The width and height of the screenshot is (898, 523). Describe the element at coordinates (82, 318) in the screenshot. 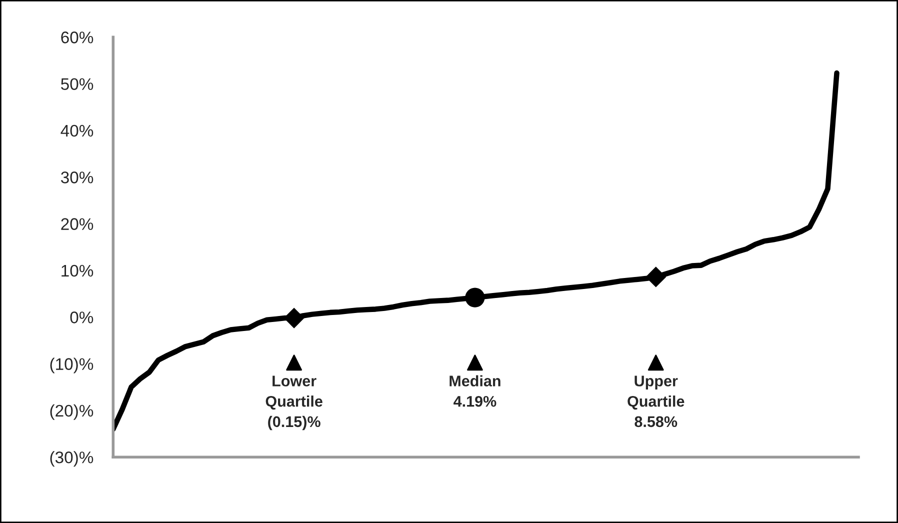

I see `y-tick-label: 0%` at that location.